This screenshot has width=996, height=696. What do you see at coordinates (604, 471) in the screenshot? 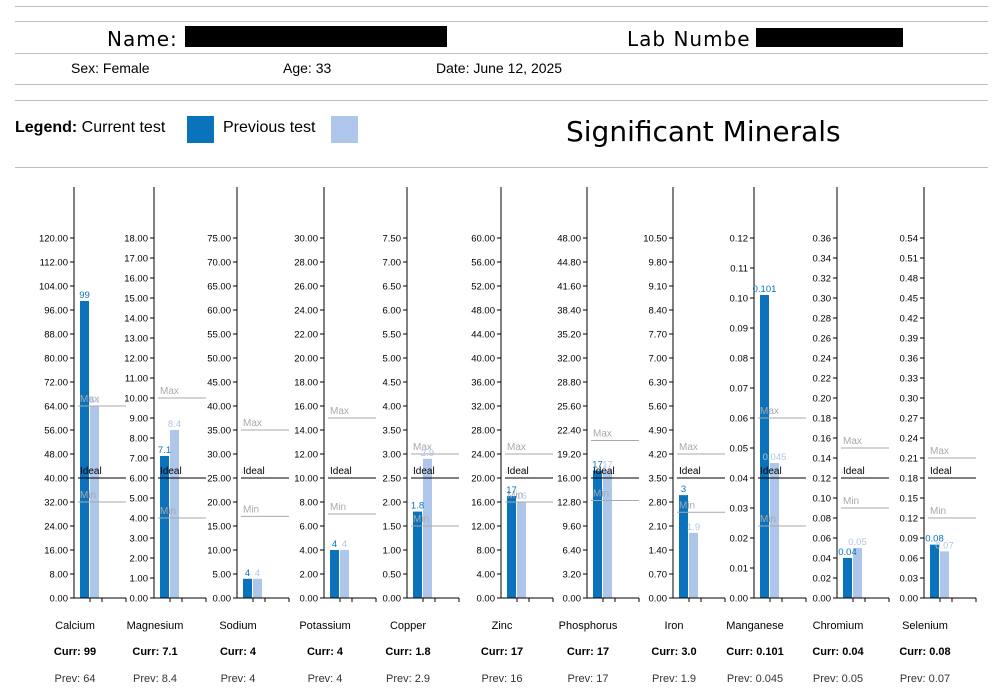
I see `phosphorus-ideal-label: Ideal` at bounding box center [604, 471].